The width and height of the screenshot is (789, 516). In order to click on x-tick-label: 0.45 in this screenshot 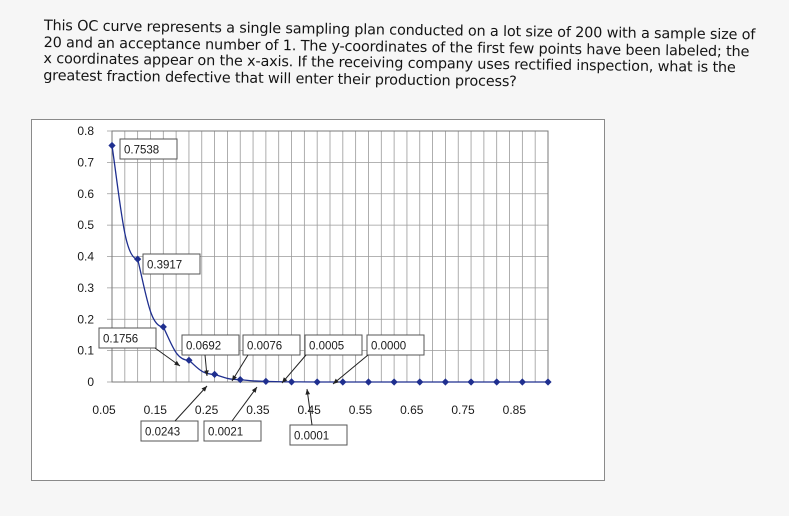, I will do `click(309, 410)`.